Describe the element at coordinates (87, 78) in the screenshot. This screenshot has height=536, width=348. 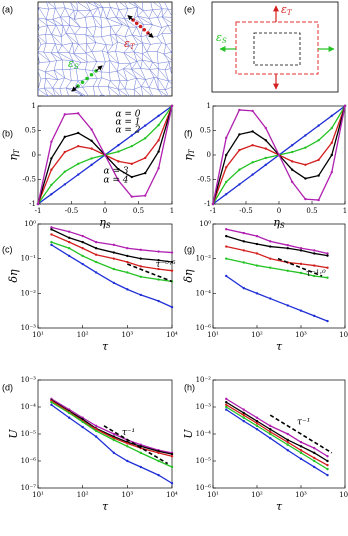
I see `cell-dot` at that location.